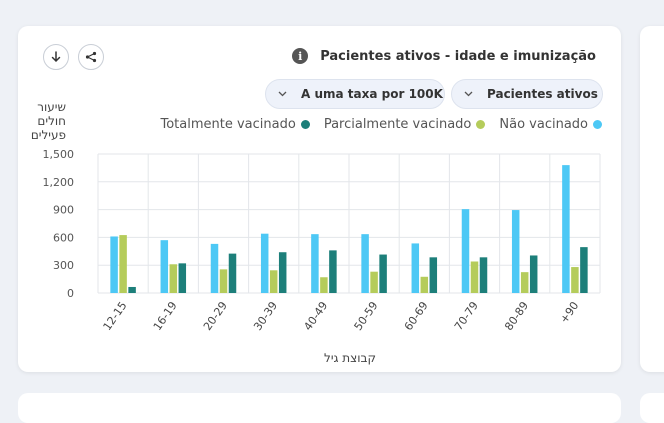  What do you see at coordinates (516, 316) in the screenshot?
I see `x-tick-label: 80-89` at bounding box center [516, 316].